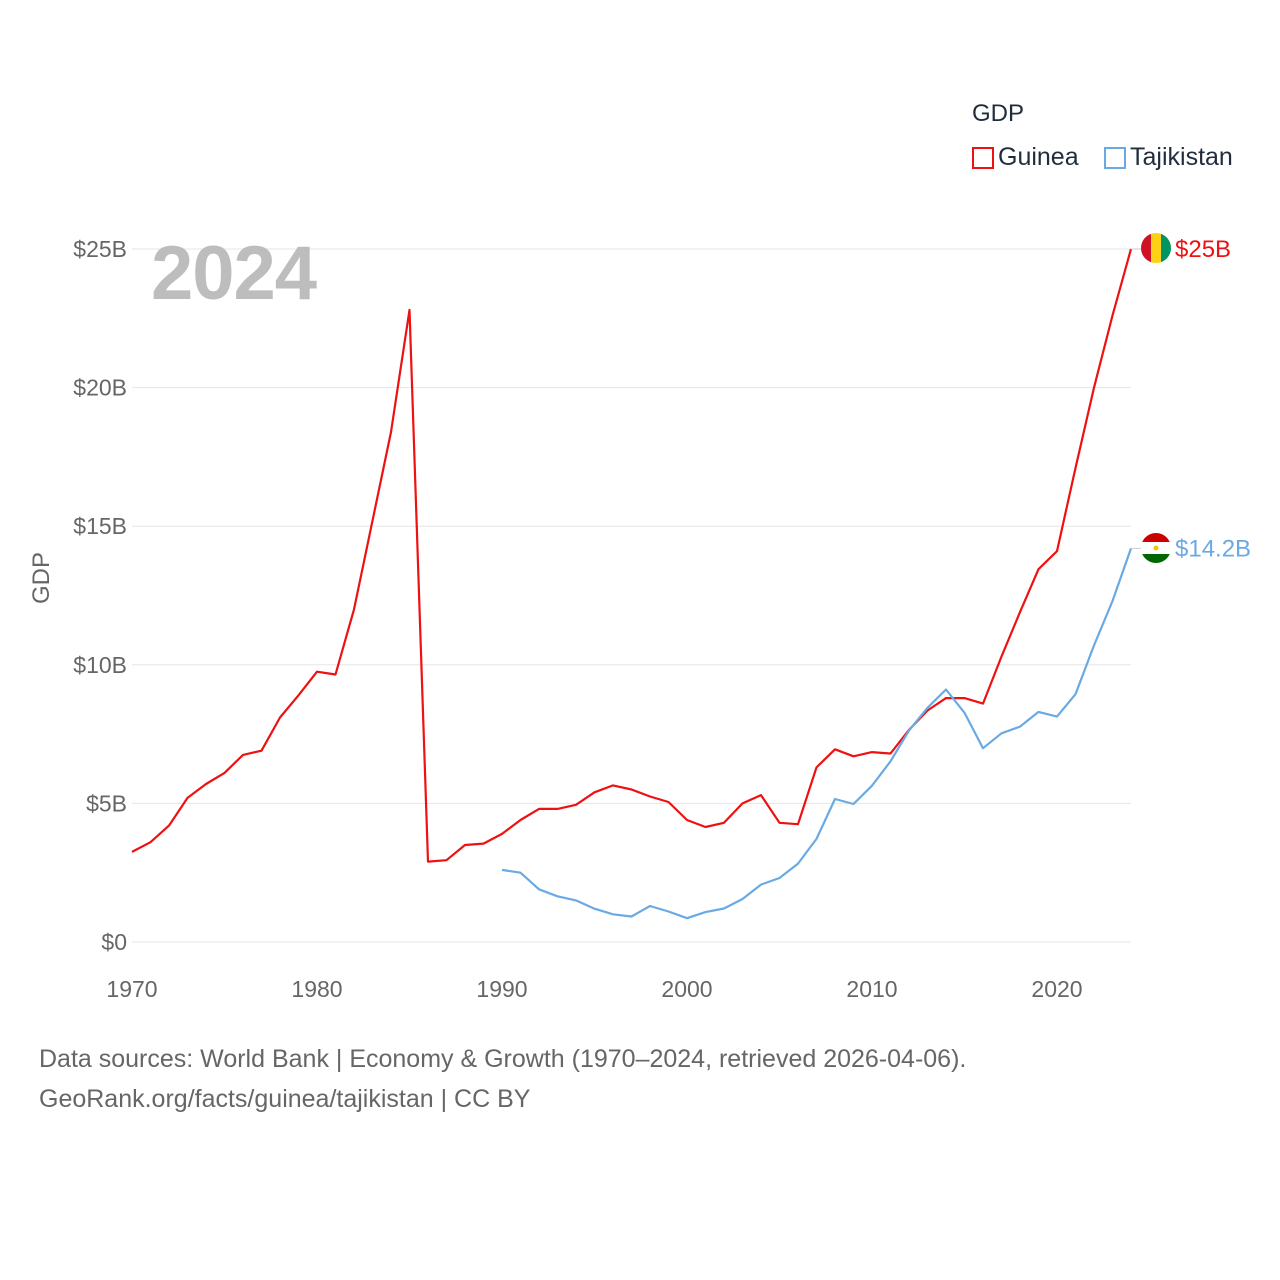 This screenshot has height=1280, width=1280. Describe the element at coordinates (817, 734) in the screenshot. I see `series-line-tajikistan` at that location.